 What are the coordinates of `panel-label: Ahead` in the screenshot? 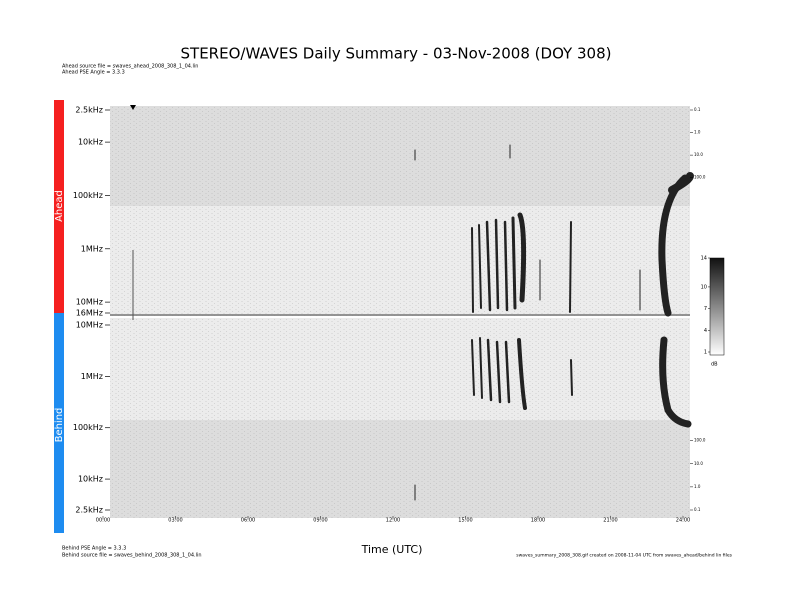 It's located at (59, 206).